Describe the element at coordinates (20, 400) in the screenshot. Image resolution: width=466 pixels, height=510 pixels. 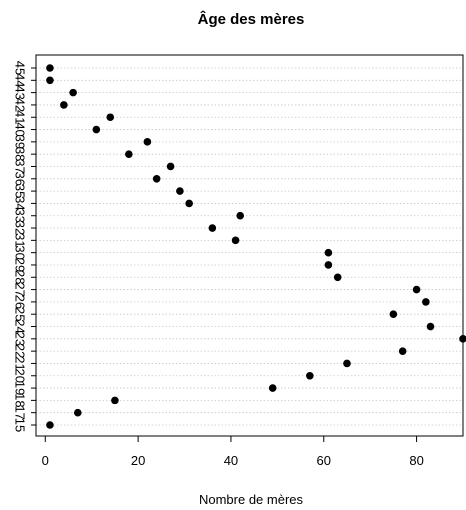
I see `y-tick-label: 18` at that location.